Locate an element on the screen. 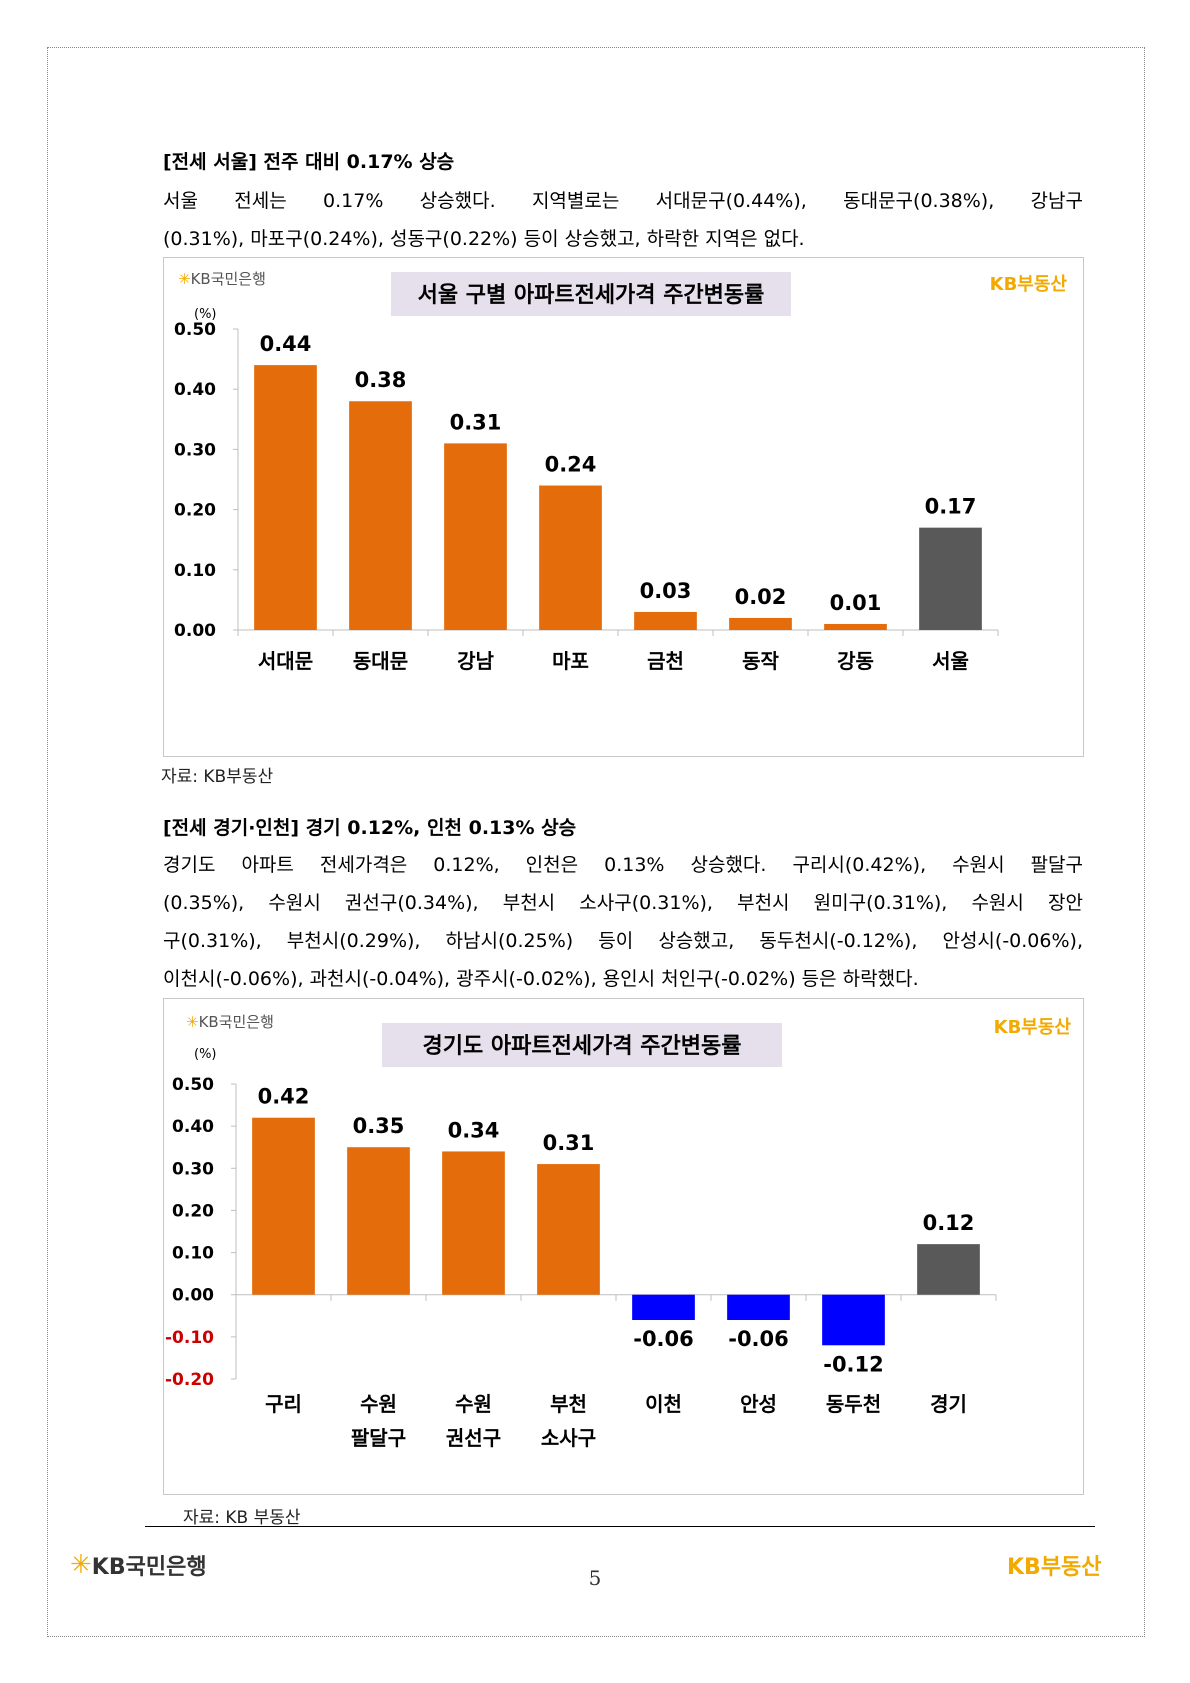 The width and height of the screenshot is (1190, 1683). category-label: 권선구 is located at coordinates (473, 1438).